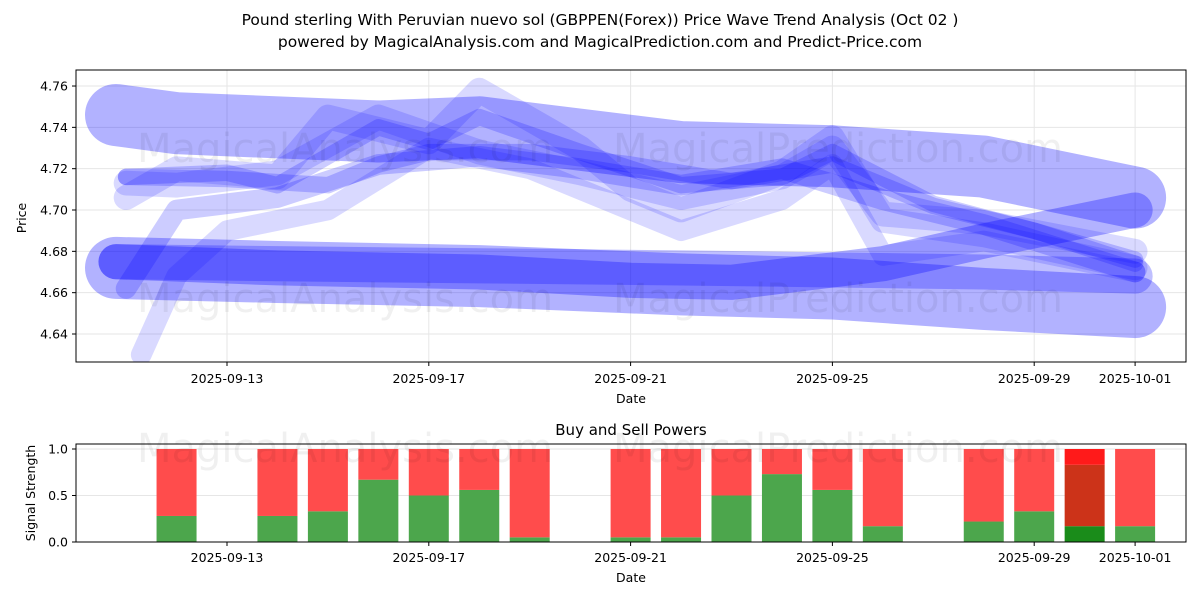 Image resolution: width=1200 pixels, height=600 pixels. Describe the element at coordinates (58, 542) in the screenshot. I see `y-tick-label: 0.0` at that location.